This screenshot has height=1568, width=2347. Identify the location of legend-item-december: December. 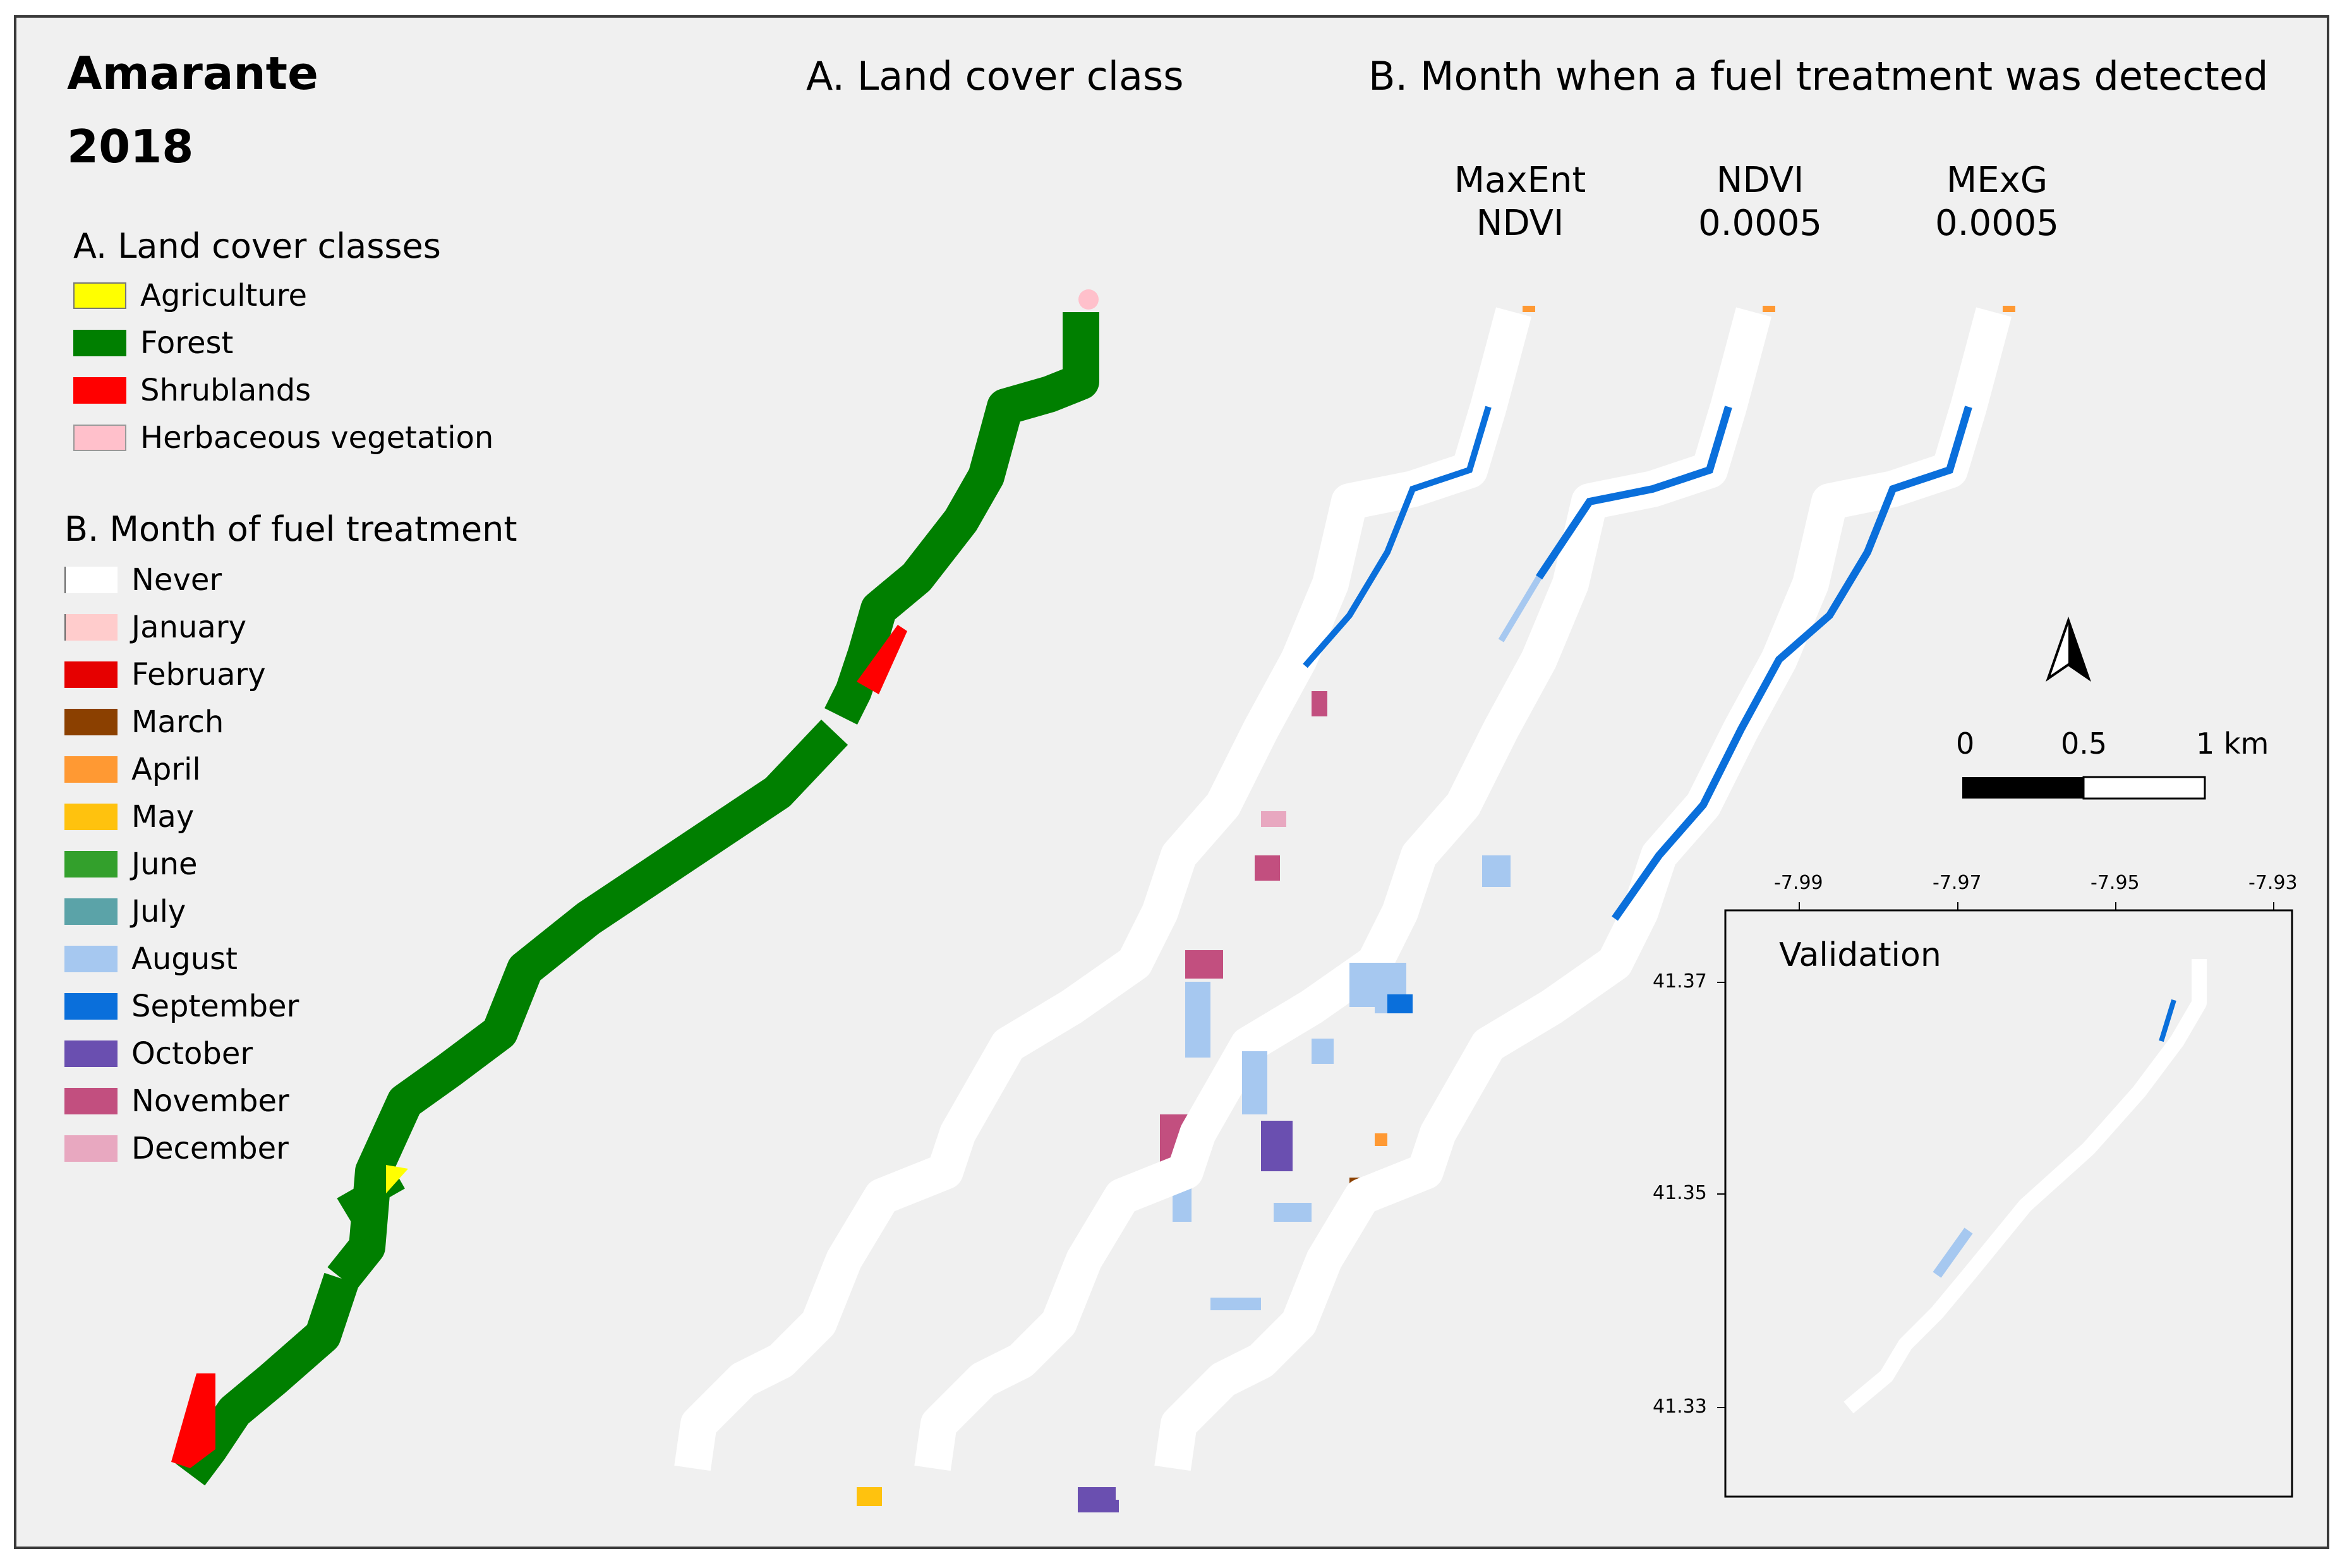
(176, 1148).